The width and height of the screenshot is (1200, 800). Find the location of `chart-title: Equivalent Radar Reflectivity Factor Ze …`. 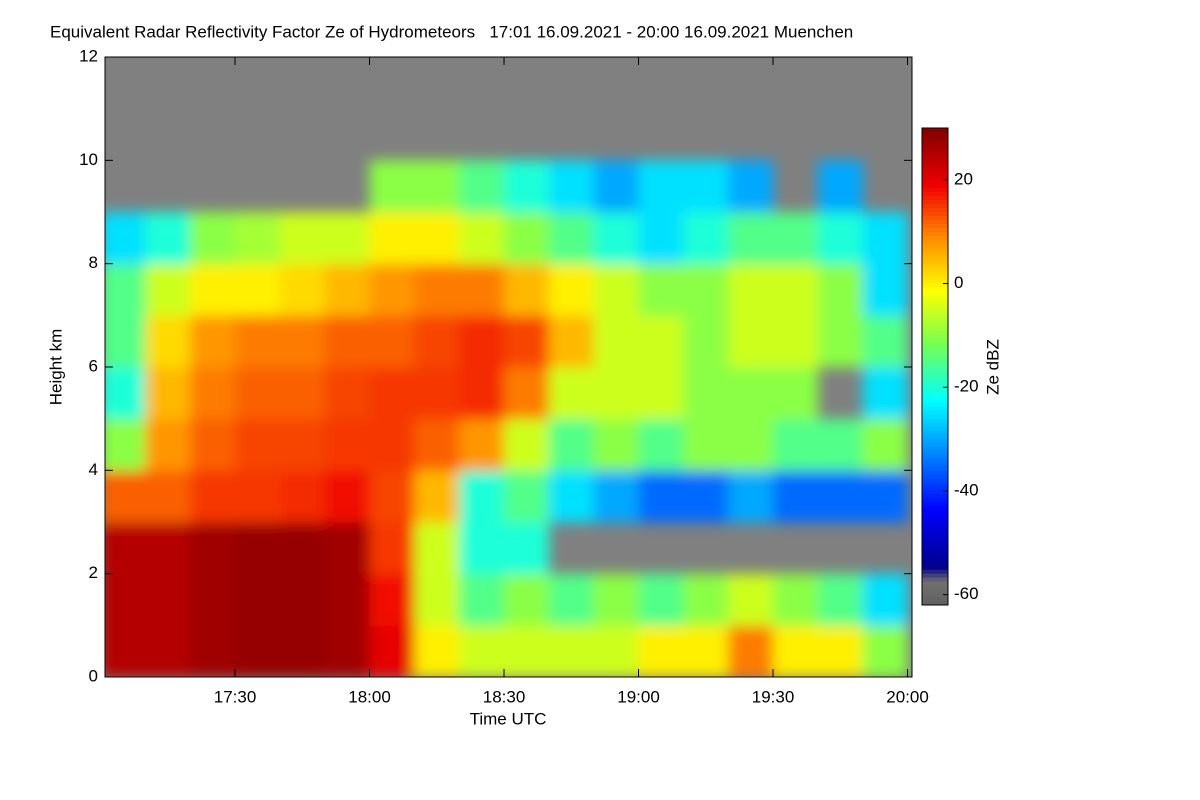

chart-title: Equivalent Radar Reflectivity Factor Ze … is located at coordinates (451, 31).